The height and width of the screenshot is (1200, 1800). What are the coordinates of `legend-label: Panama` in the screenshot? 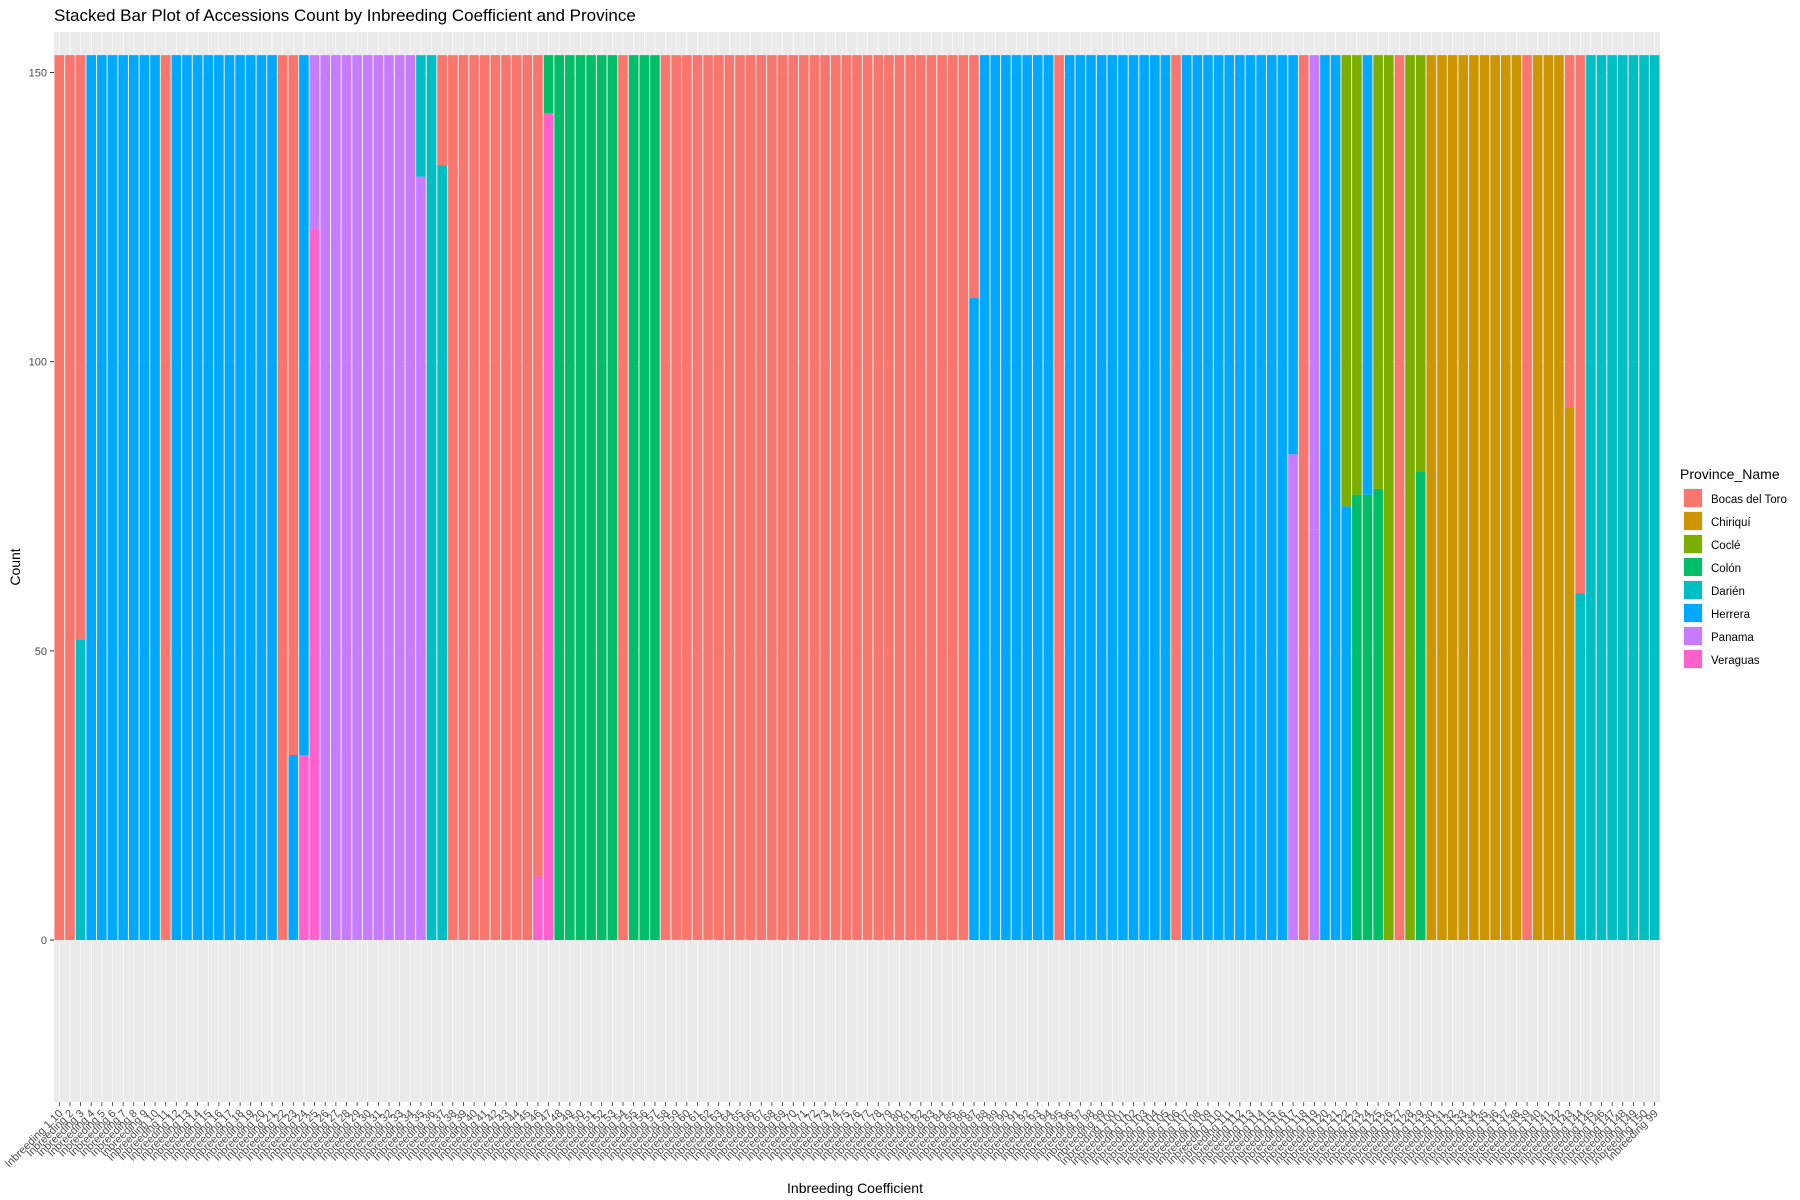 It's located at (1732, 638).